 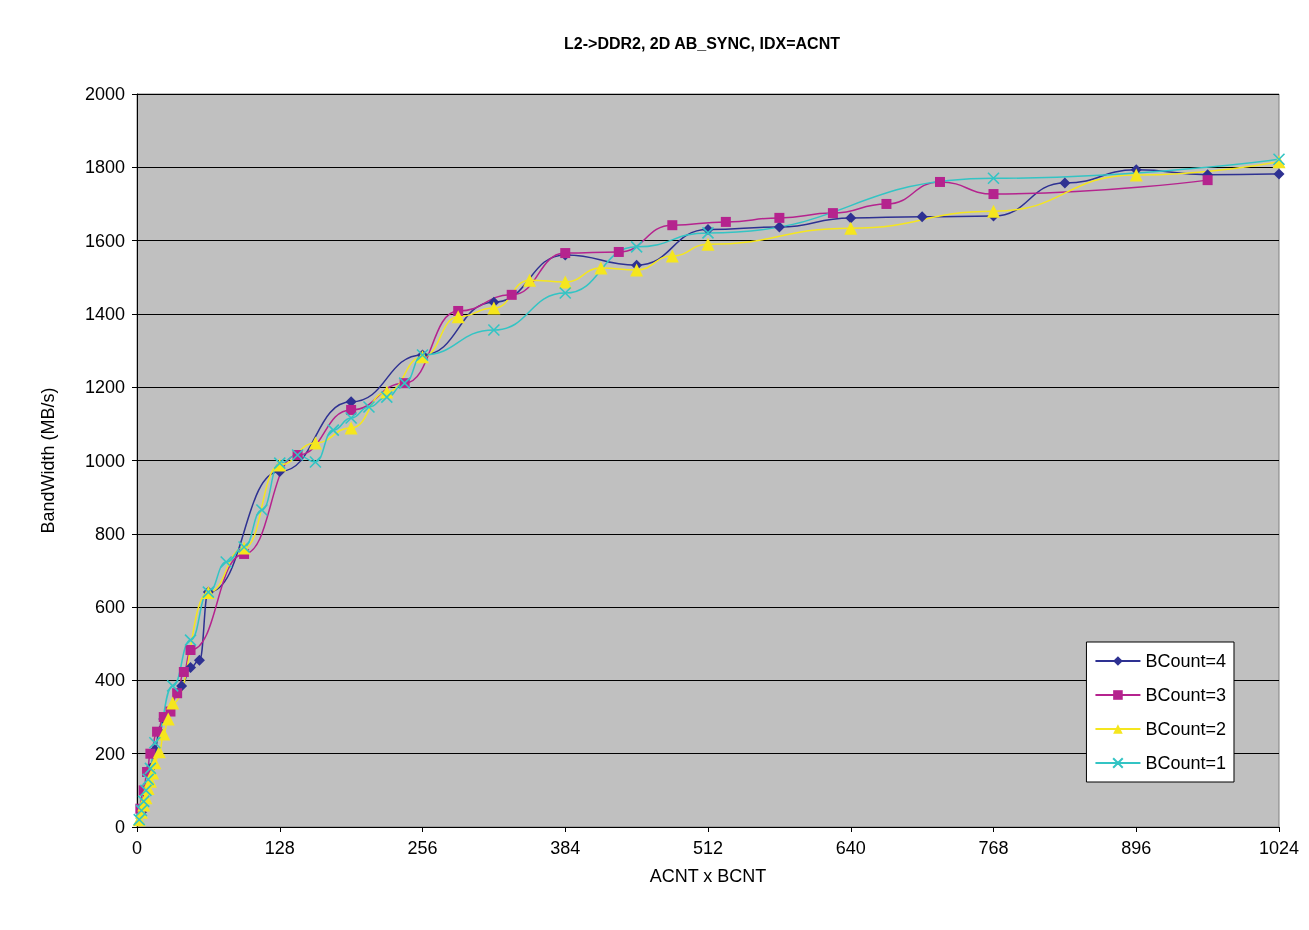 I want to click on x-axis-title: ACNT x BCNT, so click(x=708, y=876).